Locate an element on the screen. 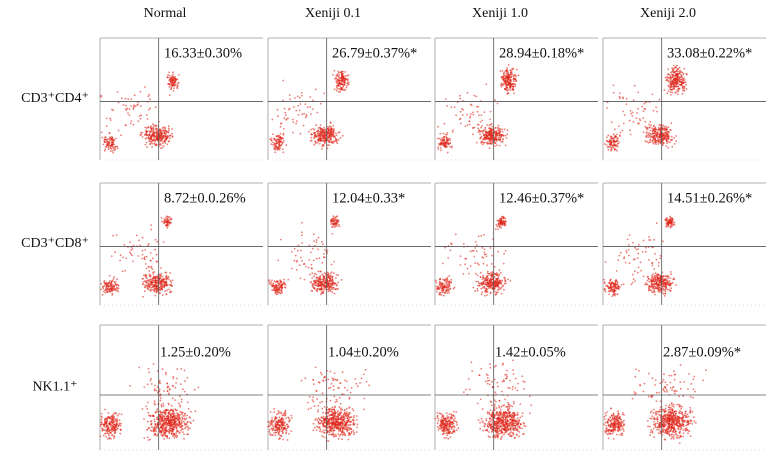  dot-plot is located at coordinates (349, 99).